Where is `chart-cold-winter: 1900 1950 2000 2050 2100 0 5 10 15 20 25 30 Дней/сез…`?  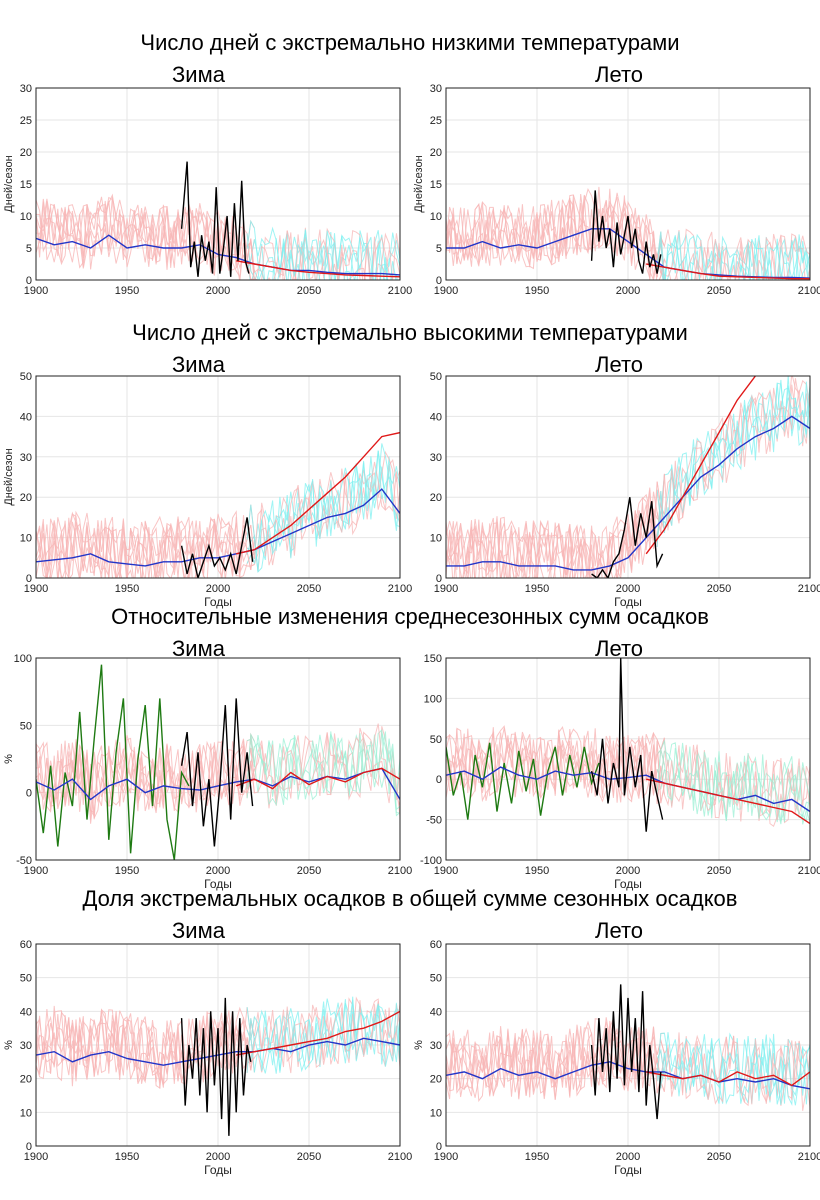 chart-cold-winter: 1900 1950 2000 2050 2100 0 5 10 15 20 25 30 Дней/сез… is located at coordinates (207, 190).